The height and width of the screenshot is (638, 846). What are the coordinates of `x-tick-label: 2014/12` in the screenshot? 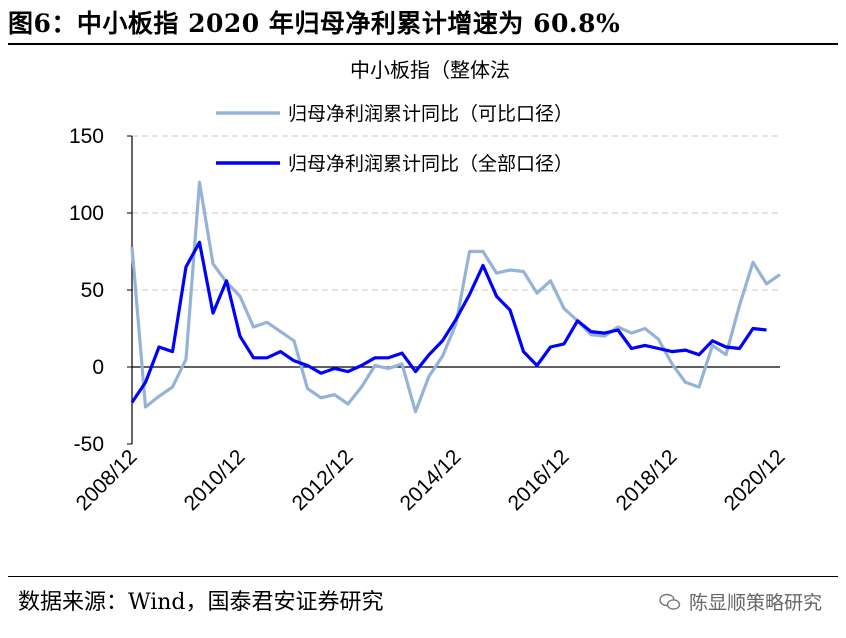 It's located at (431, 480).